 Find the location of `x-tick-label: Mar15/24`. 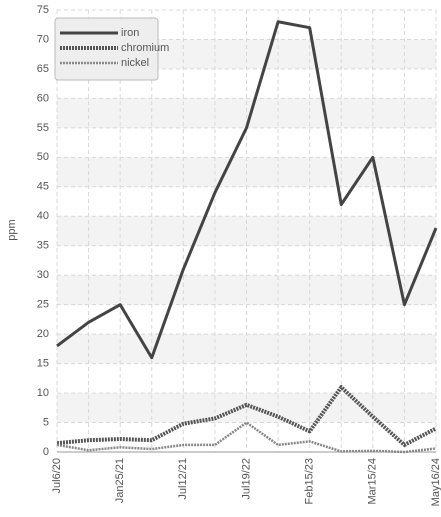

x-tick-label: Mar15/24 is located at coordinates (373, 481).